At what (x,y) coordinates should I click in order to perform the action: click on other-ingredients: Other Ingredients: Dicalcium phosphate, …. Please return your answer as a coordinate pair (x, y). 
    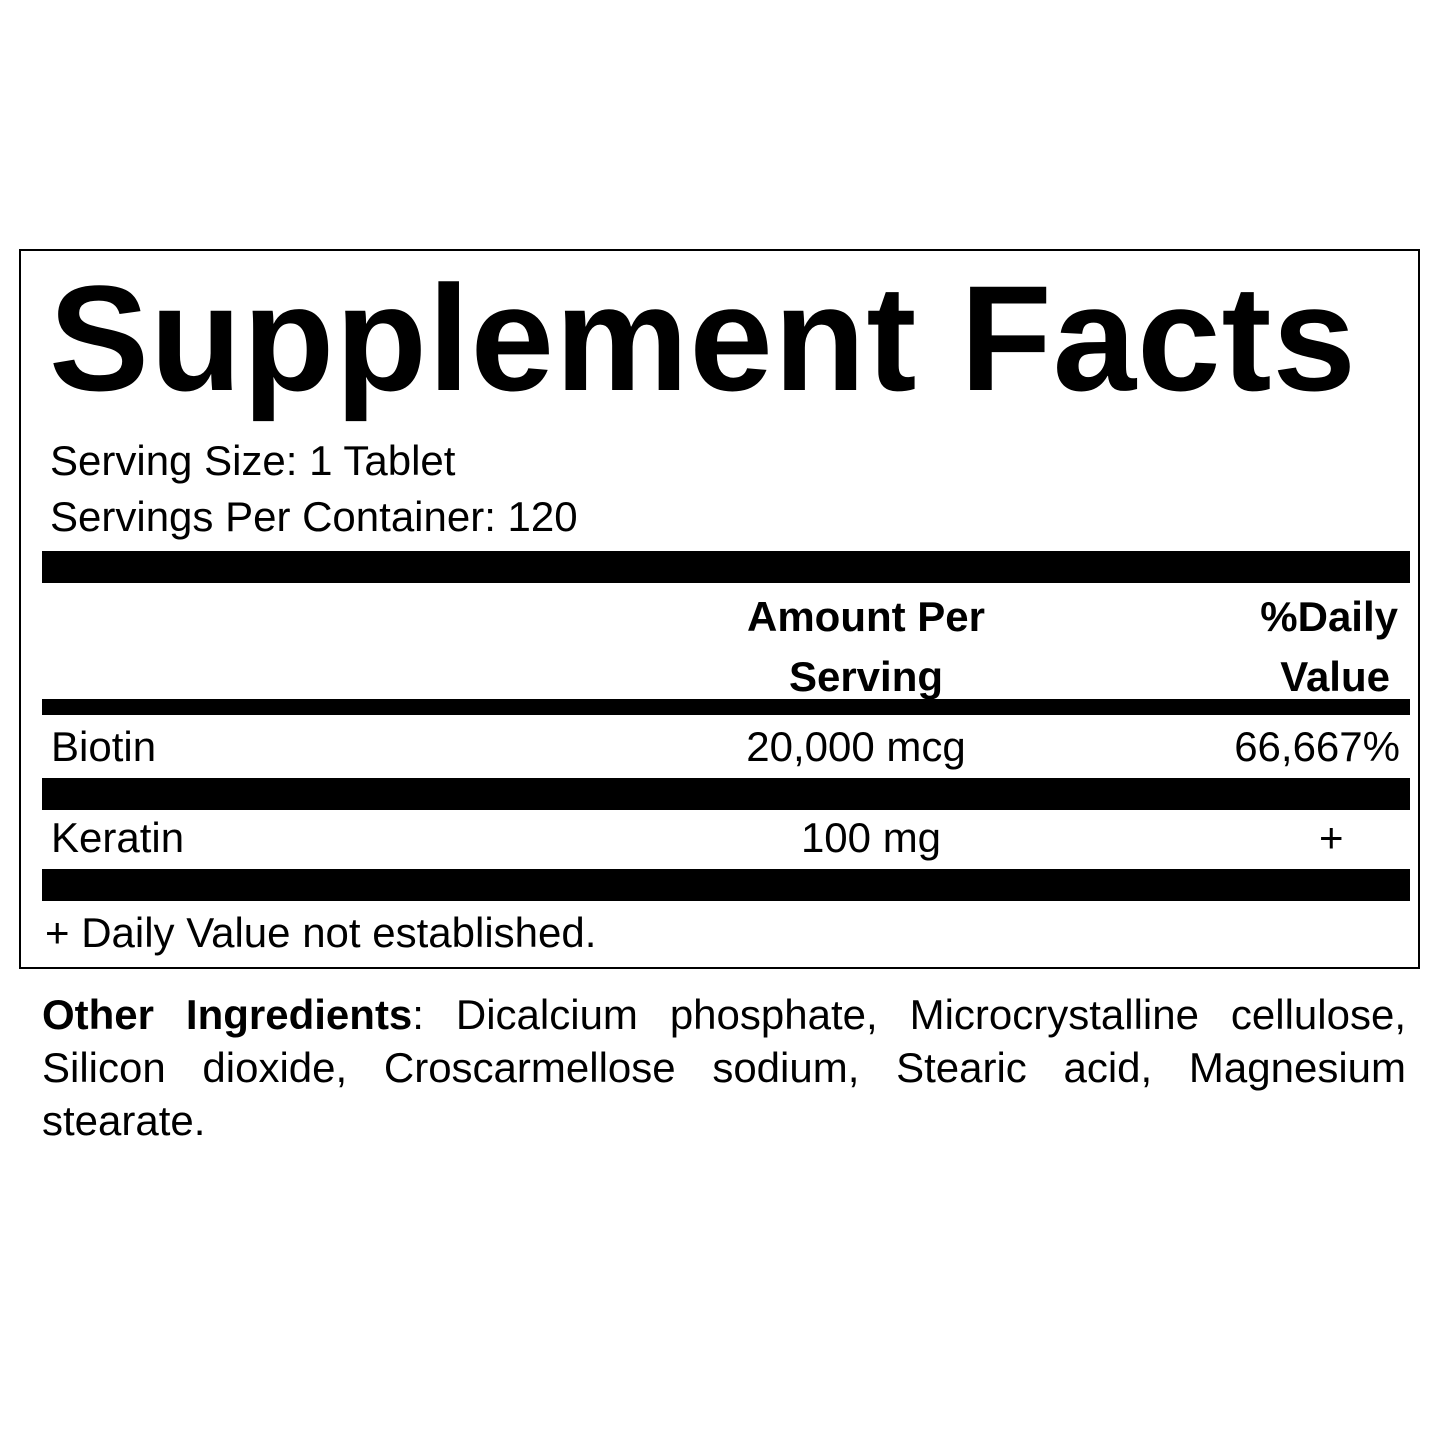
    Looking at the image, I should click on (724, 1067).